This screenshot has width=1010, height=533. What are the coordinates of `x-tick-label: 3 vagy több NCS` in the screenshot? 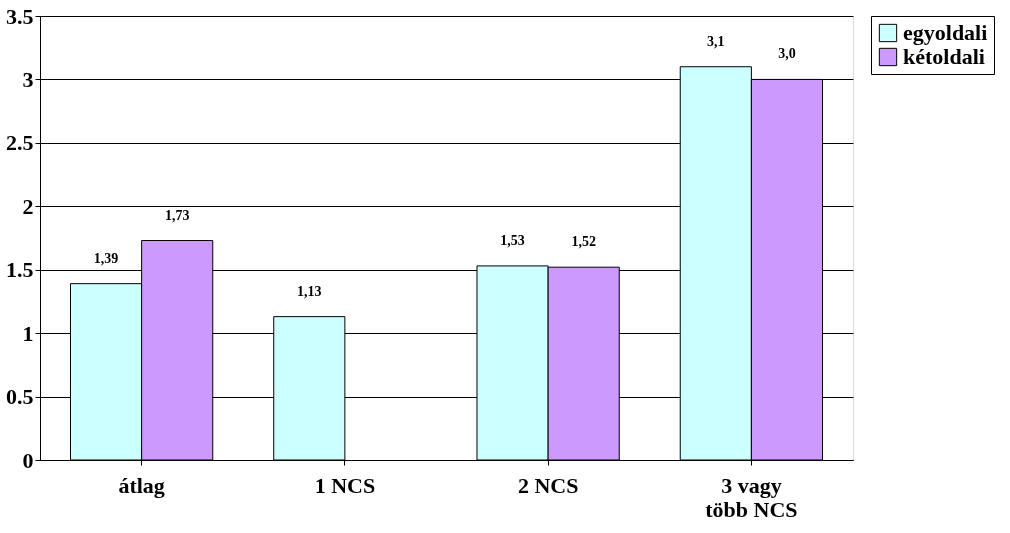 It's located at (751, 497).